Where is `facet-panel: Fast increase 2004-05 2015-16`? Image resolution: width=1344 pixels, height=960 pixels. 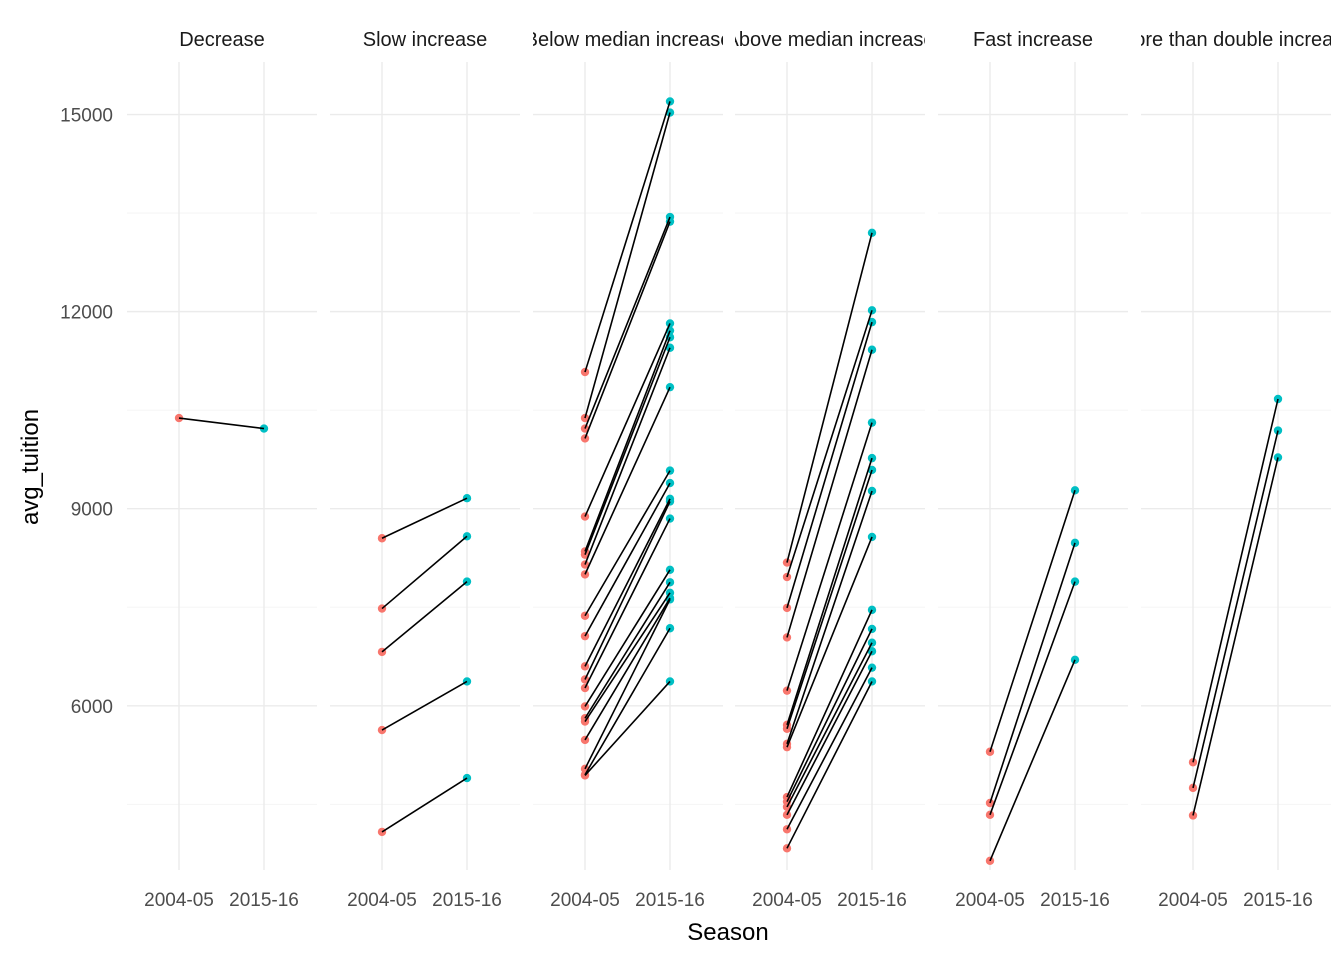
facet-panel: Fast increase 2004-05 2015-16 is located at coordinates (1033, 470).